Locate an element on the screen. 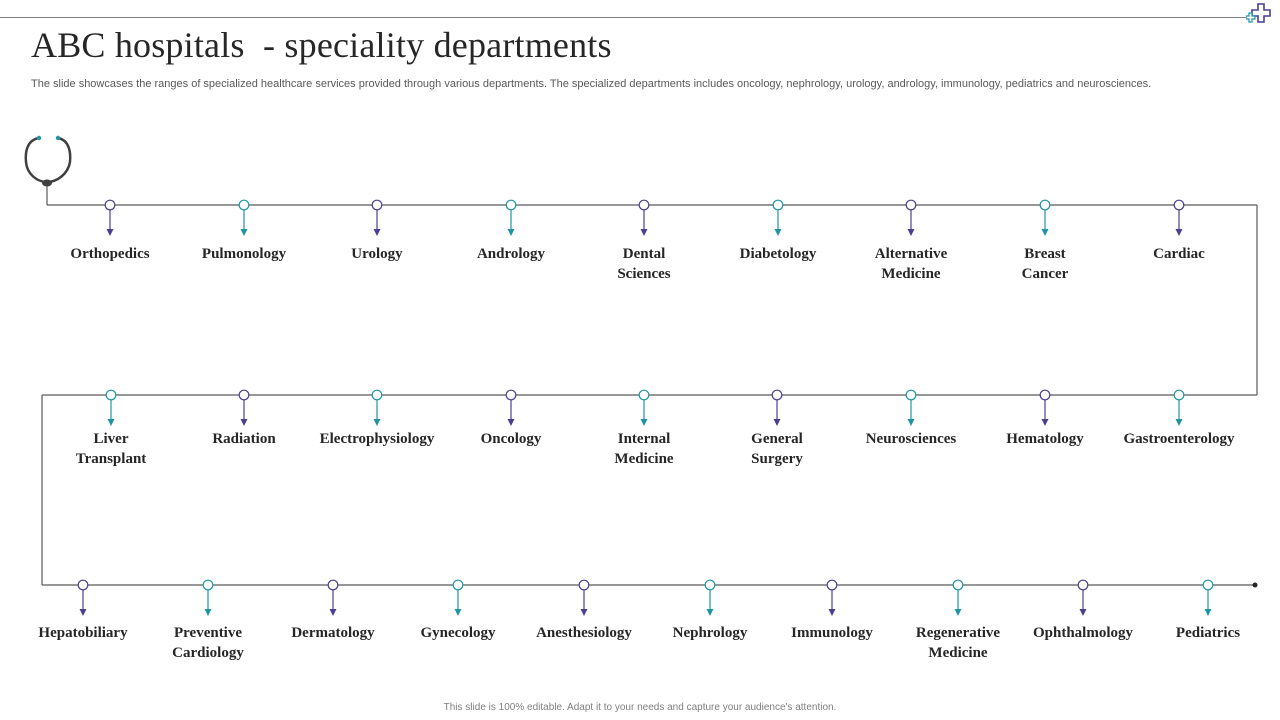 This screenshot has height=720, width=1280. department-label: Ophthalmology is located at coordinates (1083, 633).